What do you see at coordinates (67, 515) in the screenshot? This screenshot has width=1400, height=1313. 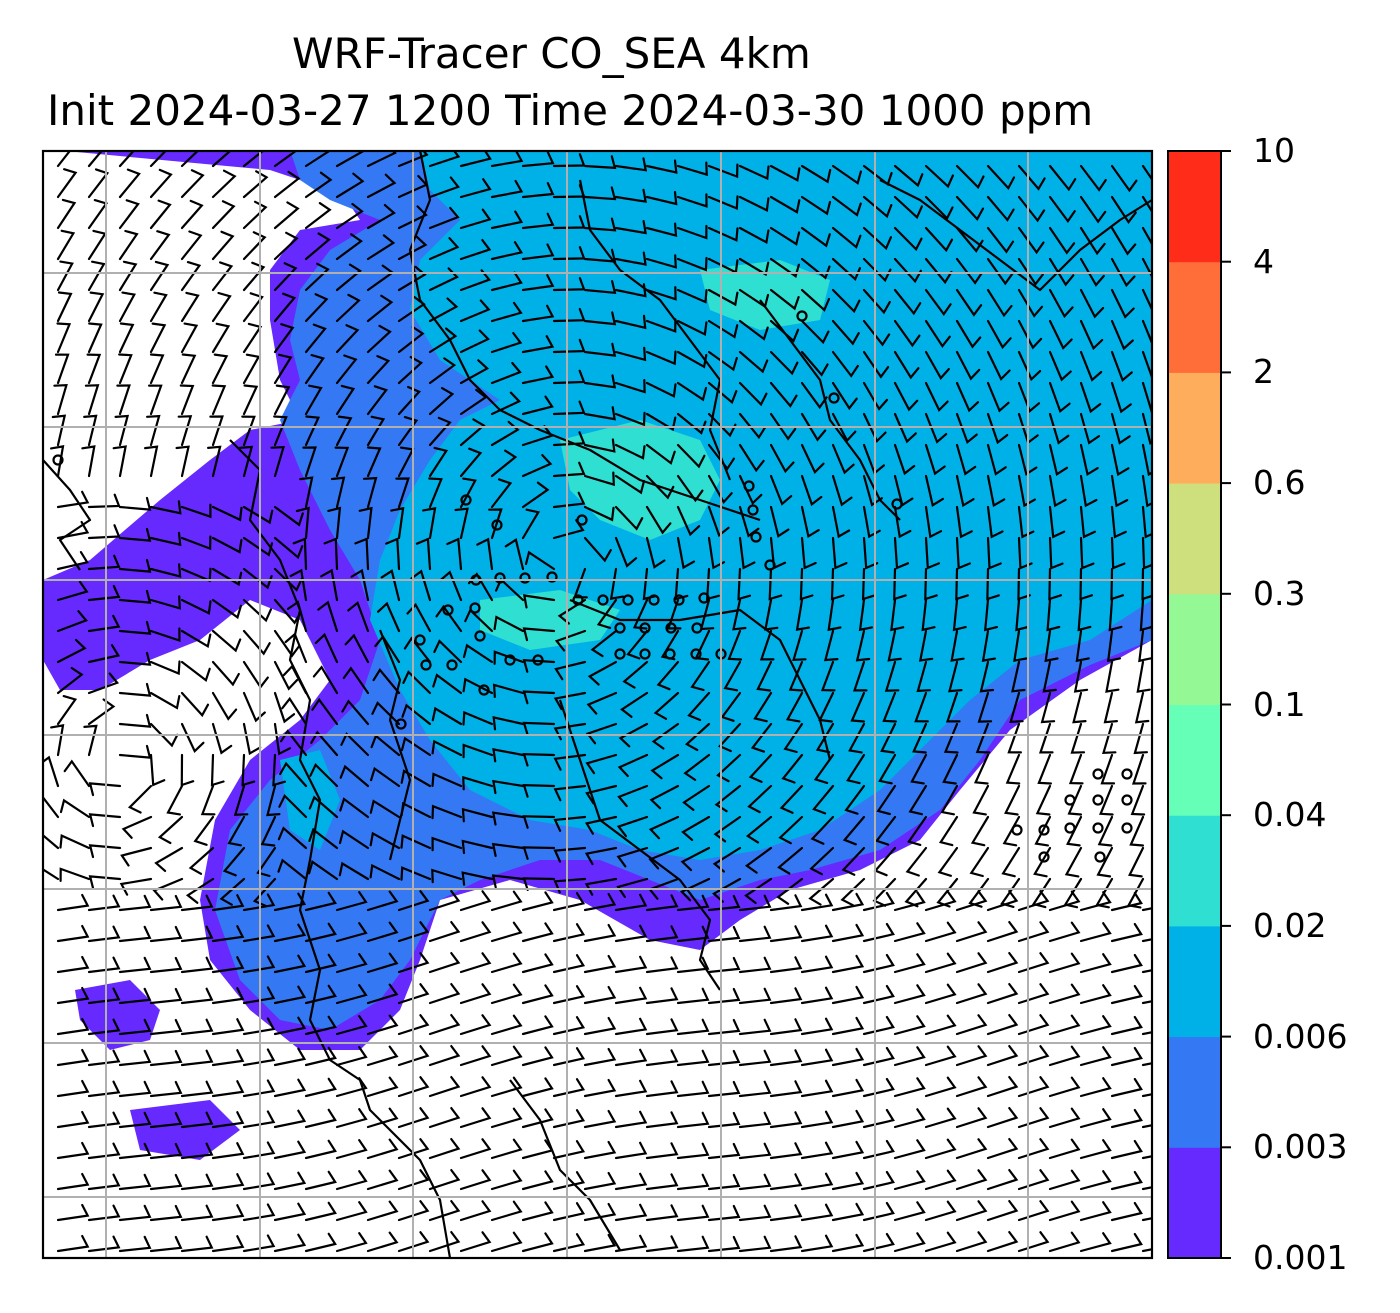 I see `coastline-west-edge` at bounding box center [67, 515].